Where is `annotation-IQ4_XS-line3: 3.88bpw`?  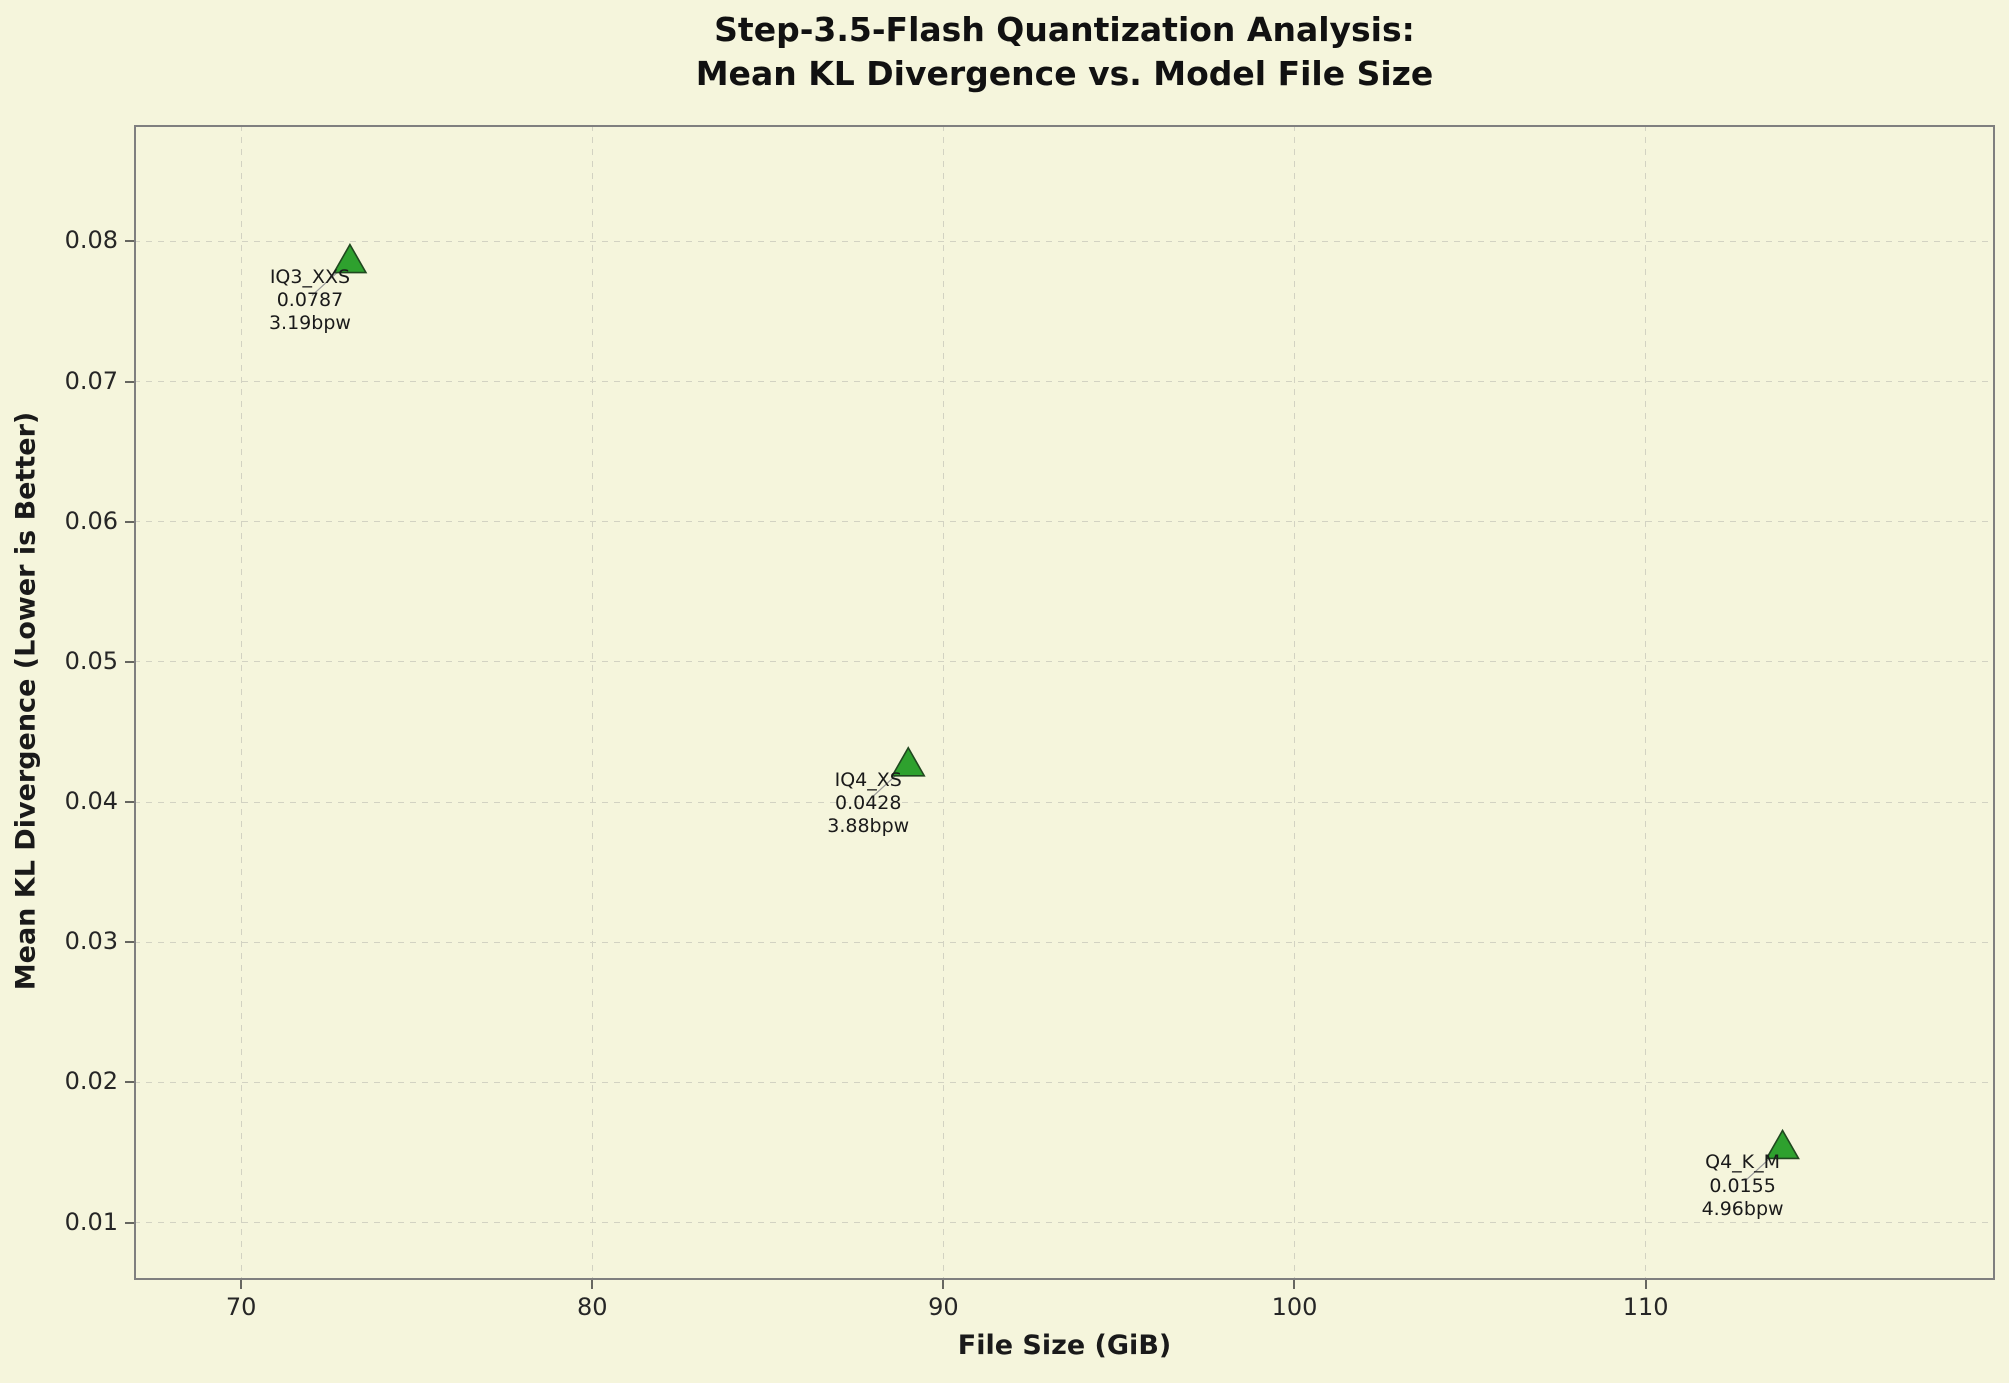 annotation-IQ4_XS-line3: 3.88bpw is located at coordinates (868, 826).